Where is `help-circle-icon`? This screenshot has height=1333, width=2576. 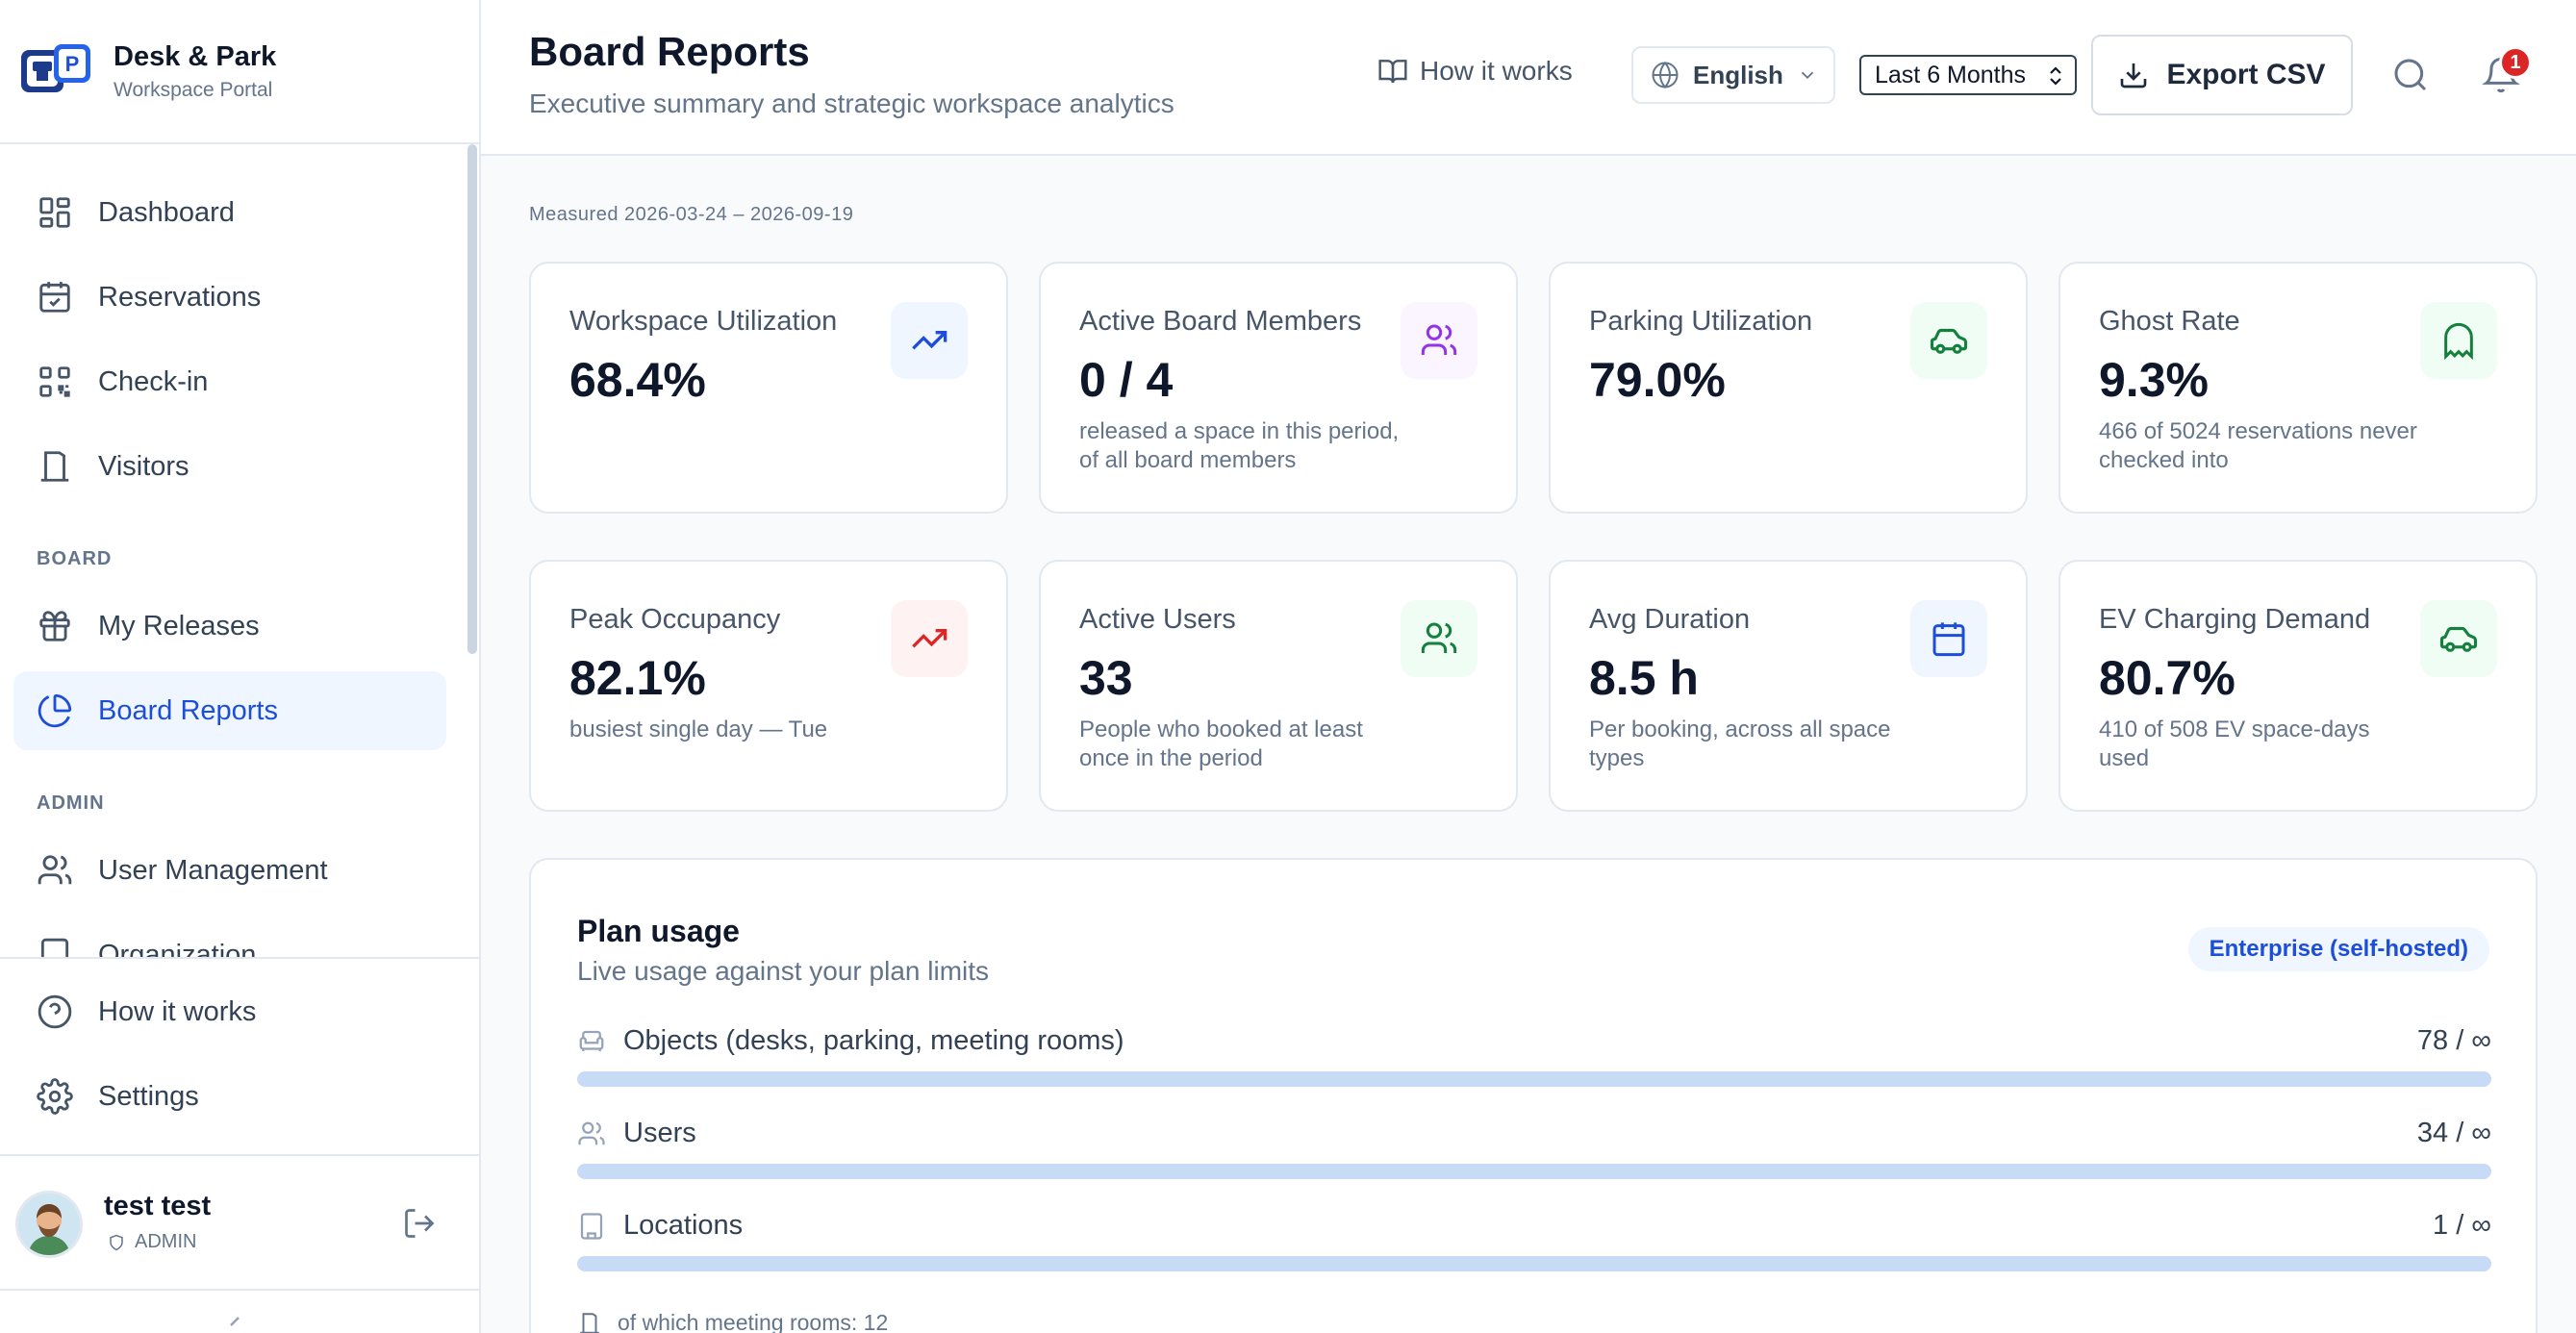 help-circle-icon is located at coordinates (55, 1011).